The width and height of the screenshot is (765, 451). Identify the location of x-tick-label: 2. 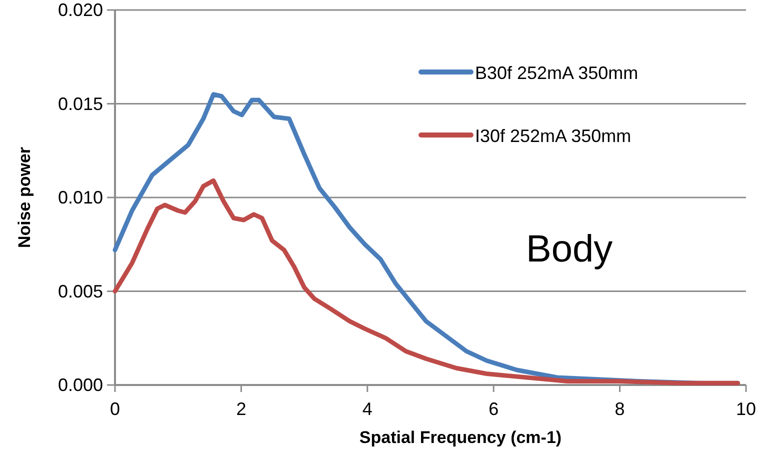
(241, 409).